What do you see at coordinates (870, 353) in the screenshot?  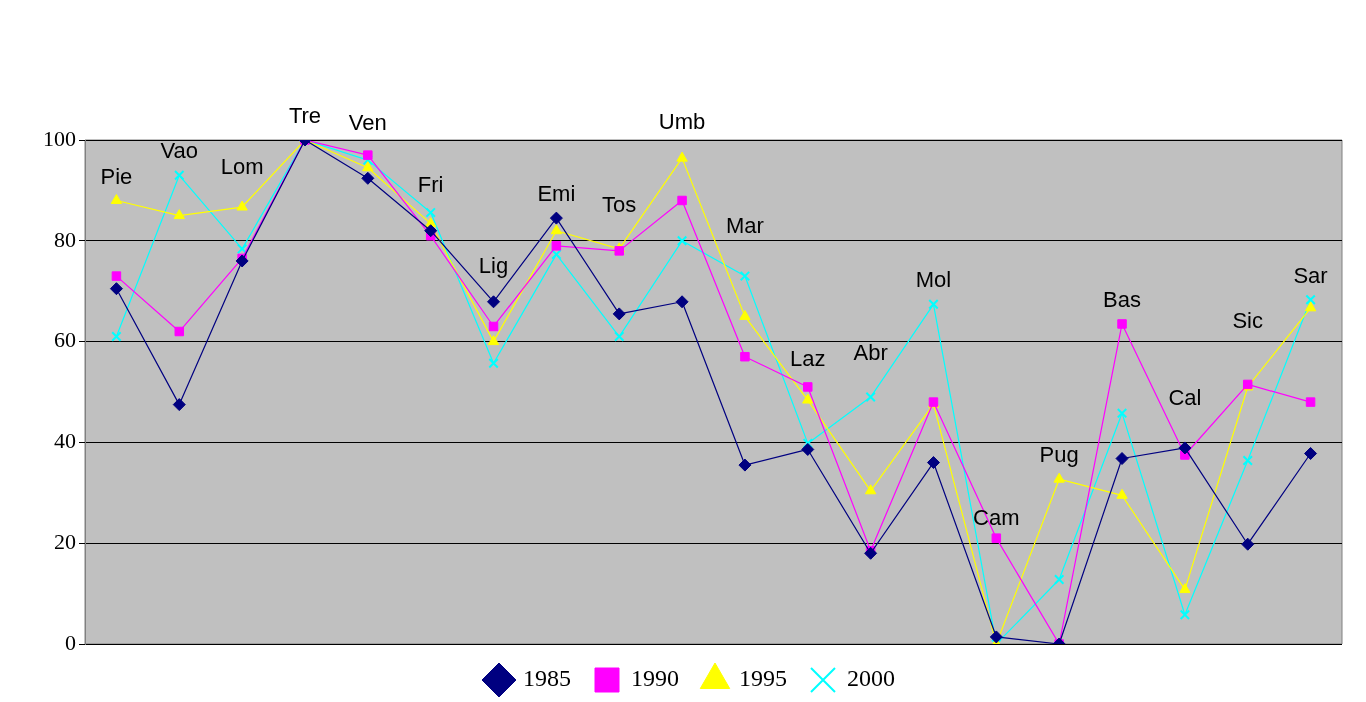 I see `x-tick-label: Abr` at bounding box center [870, 353].